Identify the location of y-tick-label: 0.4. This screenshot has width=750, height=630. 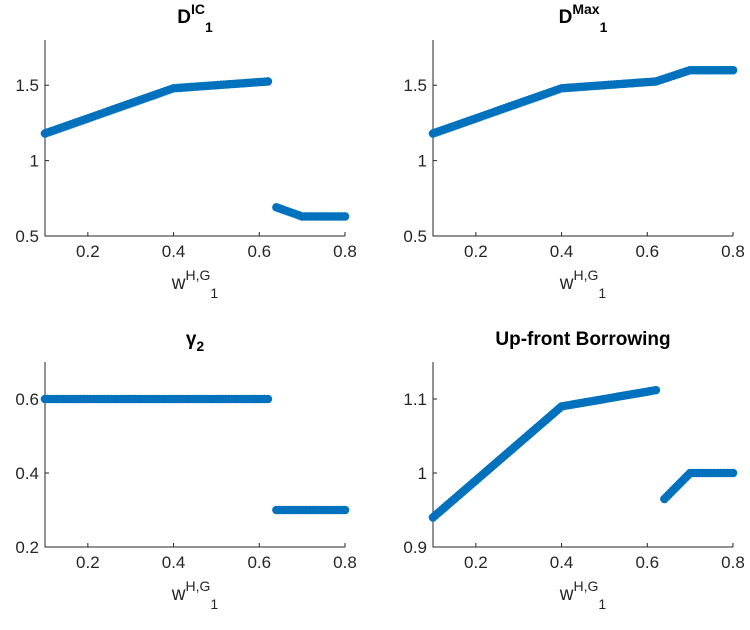
(27, 473).